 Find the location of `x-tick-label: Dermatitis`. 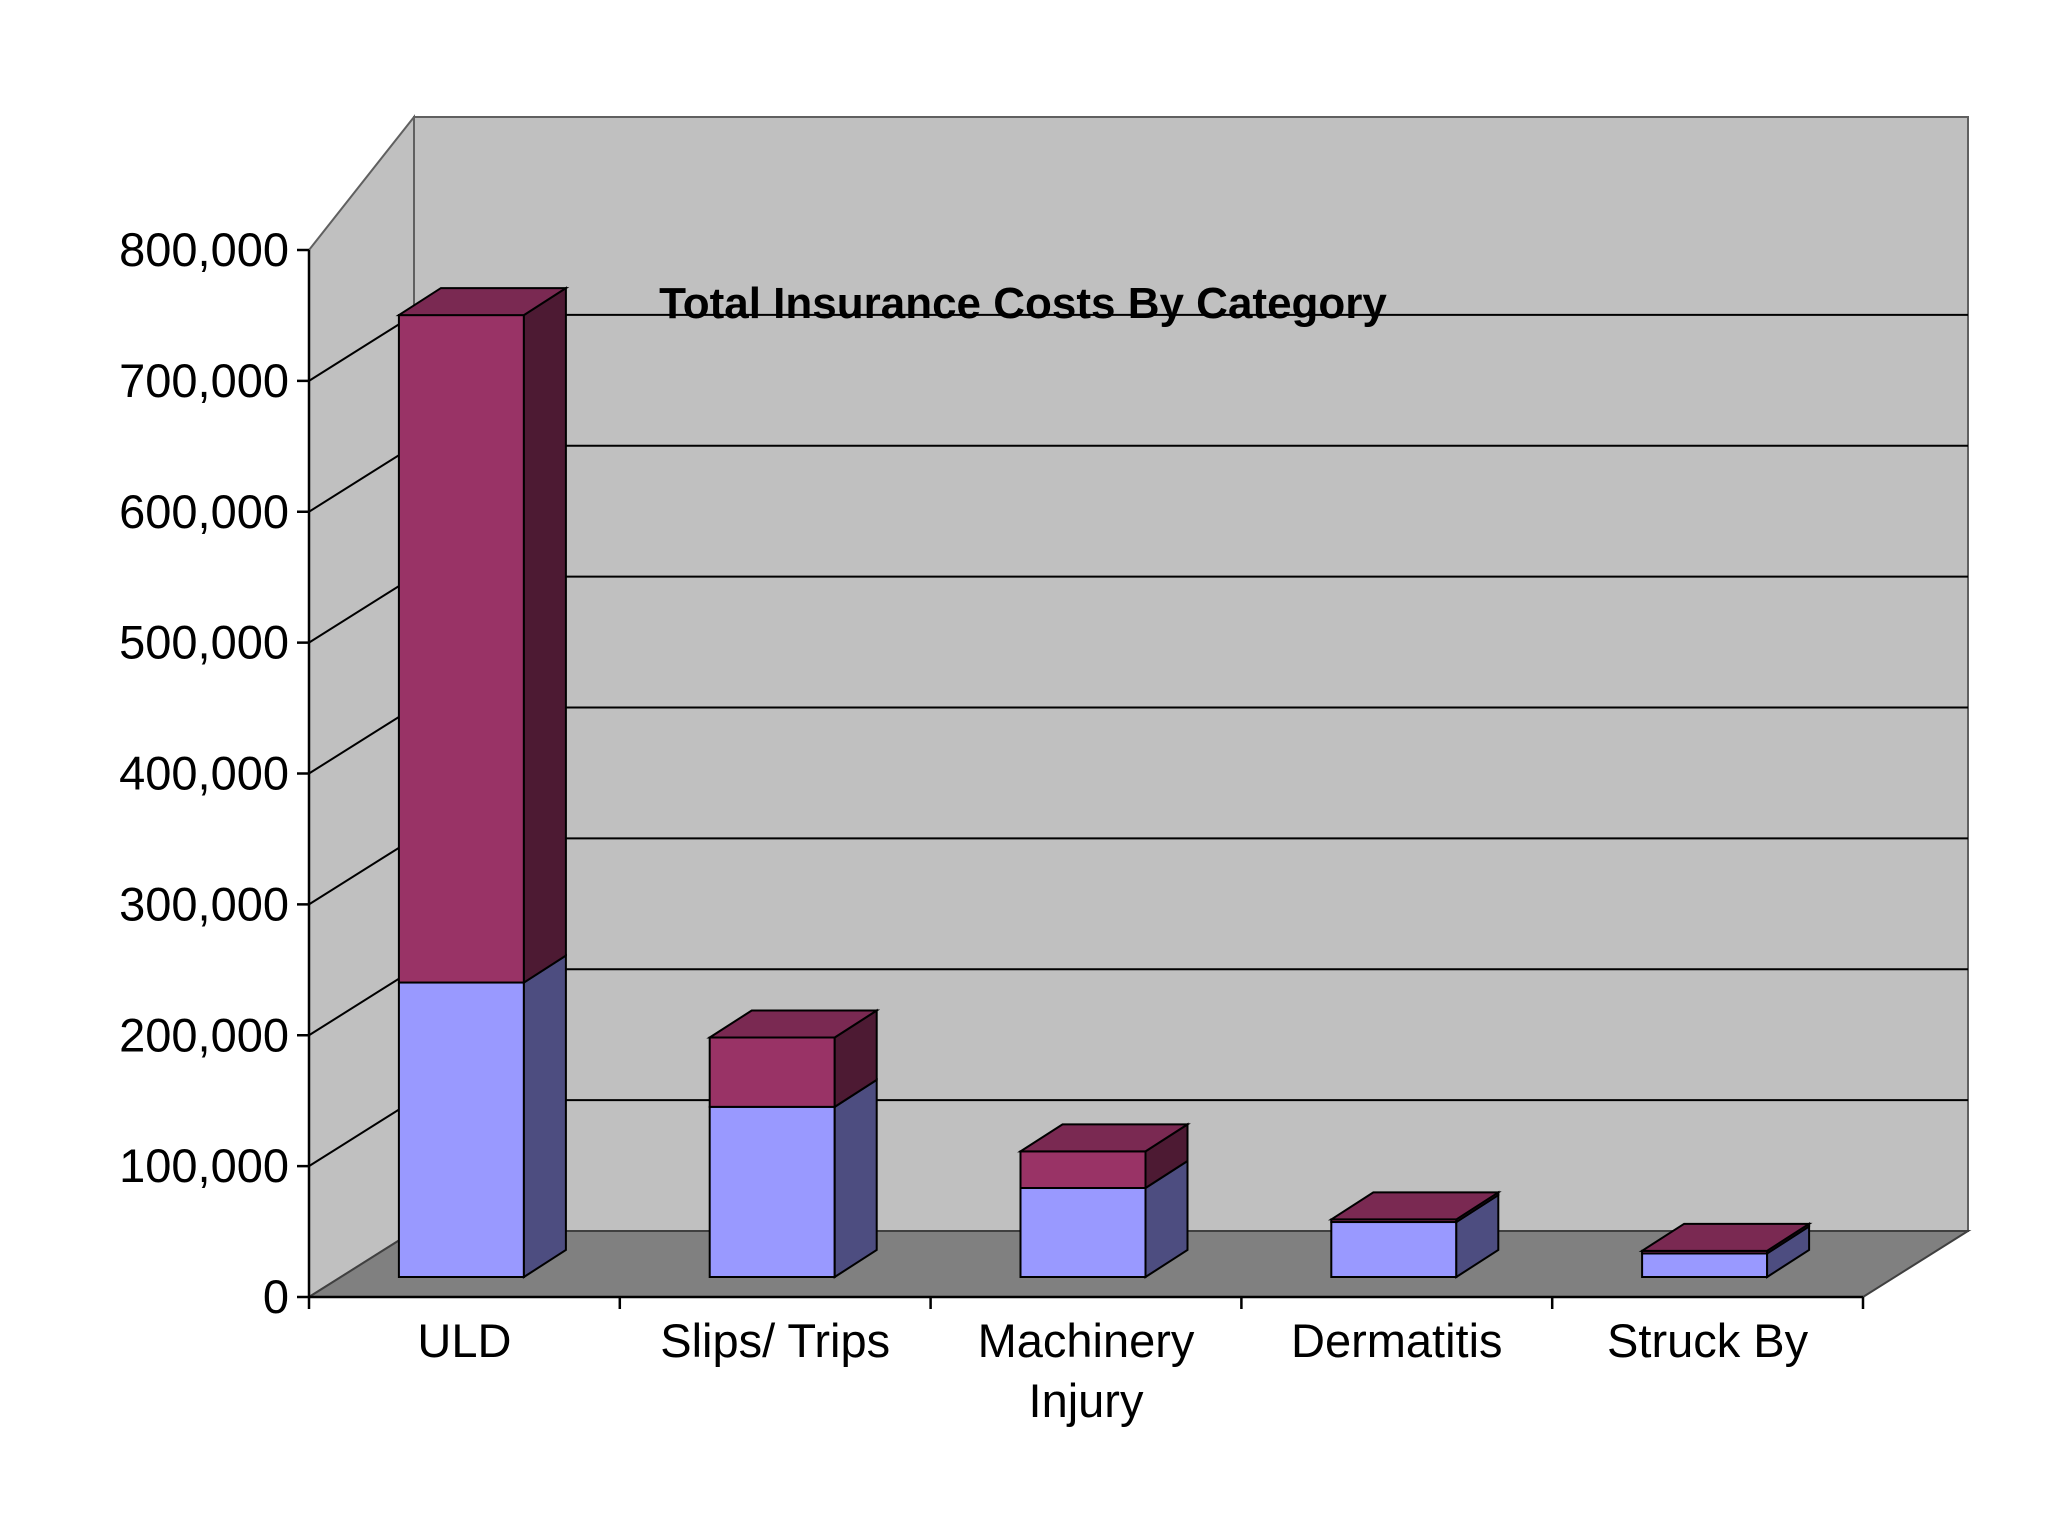

x-tick-label: Dermatitis is located at coordinates (1397, 1340).